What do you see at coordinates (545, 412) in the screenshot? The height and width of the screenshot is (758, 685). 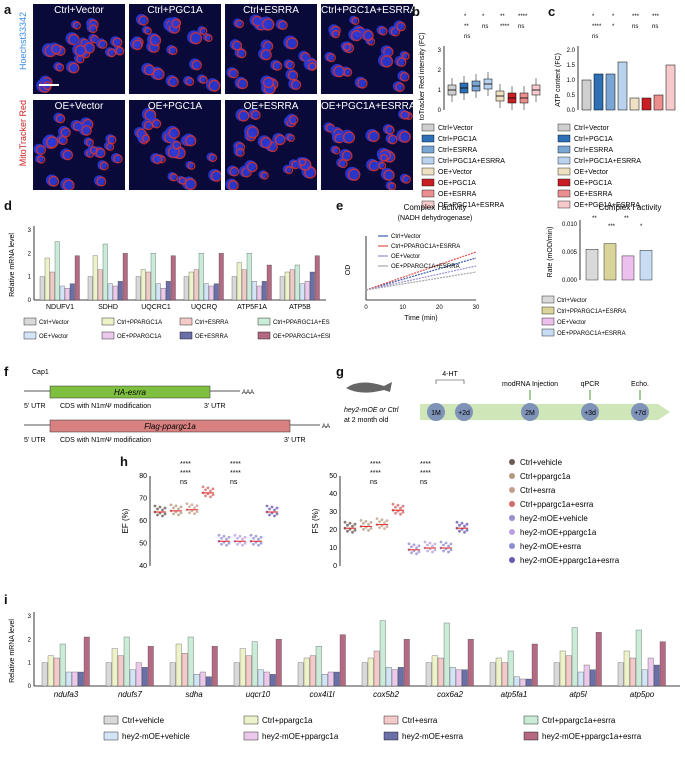 I see `timeline-arrow` at bounding box center [545, 412].